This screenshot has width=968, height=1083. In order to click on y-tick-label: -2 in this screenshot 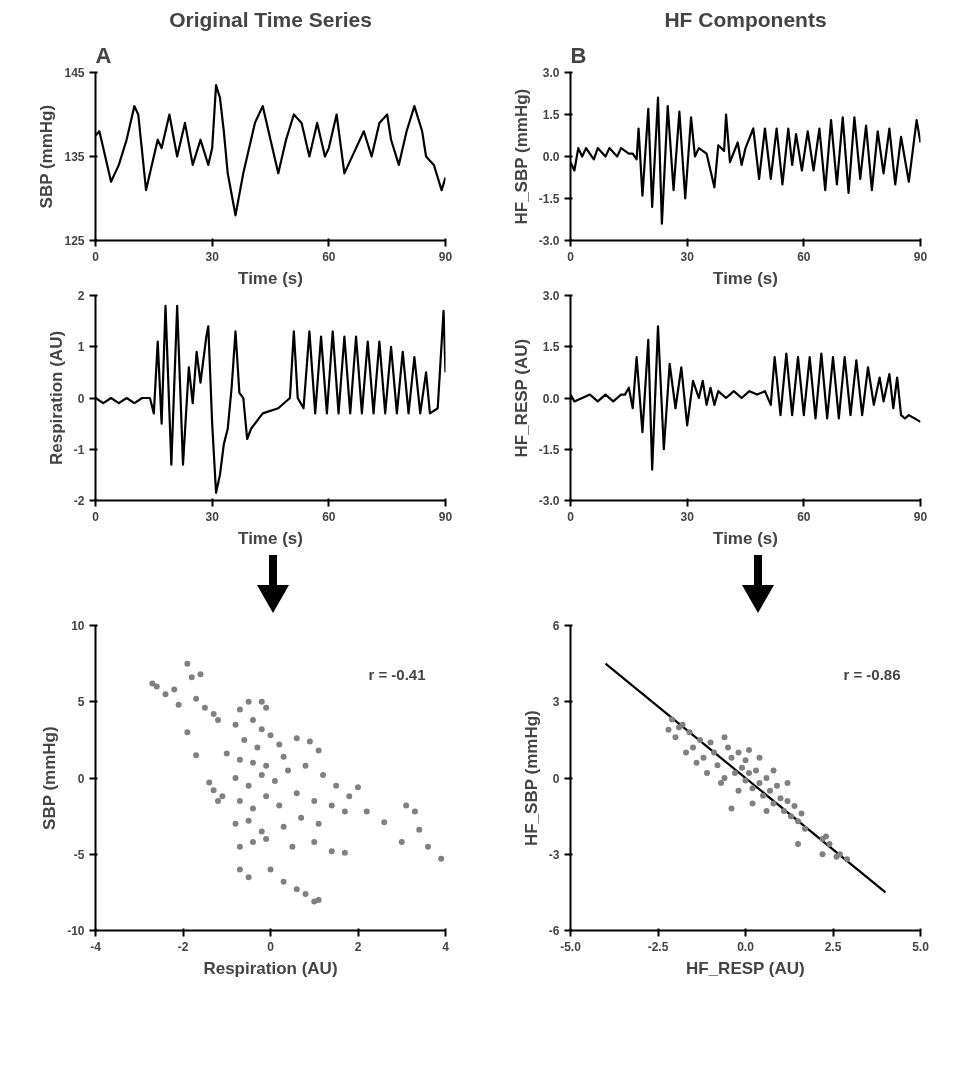, I will do `click(79, 501)`.